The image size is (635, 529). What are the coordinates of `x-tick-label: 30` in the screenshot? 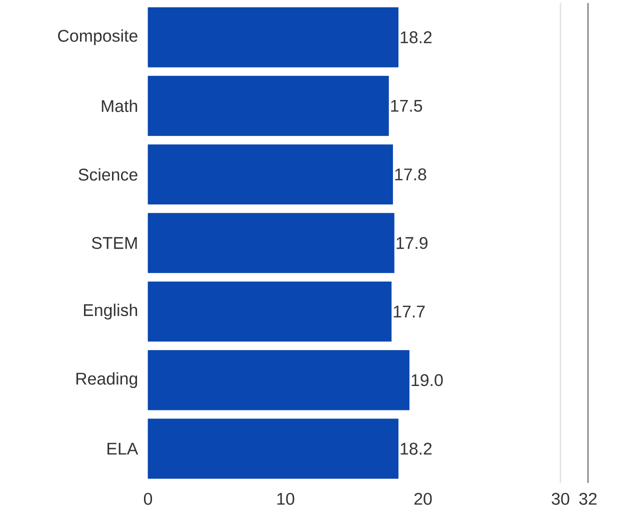 It's located at (561, 498).